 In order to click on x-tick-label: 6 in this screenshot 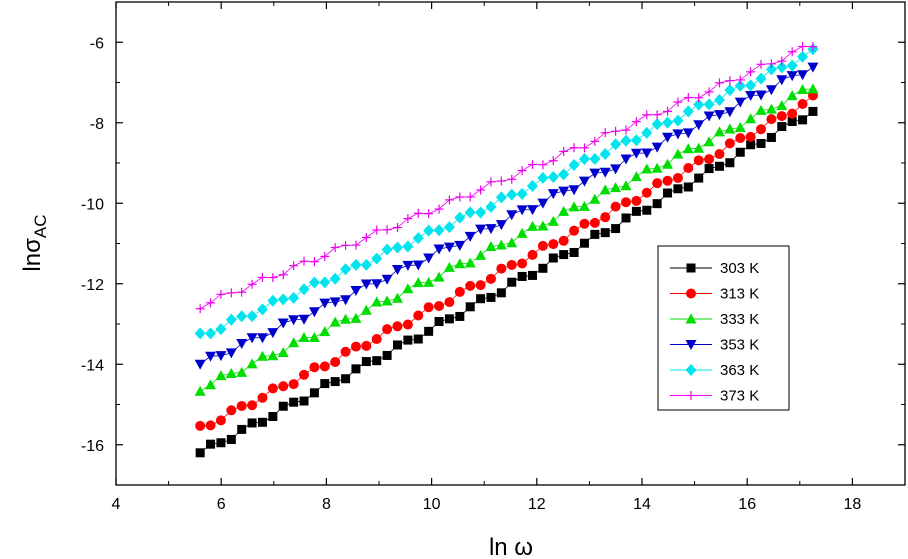, I will do `click(221, 504)`.